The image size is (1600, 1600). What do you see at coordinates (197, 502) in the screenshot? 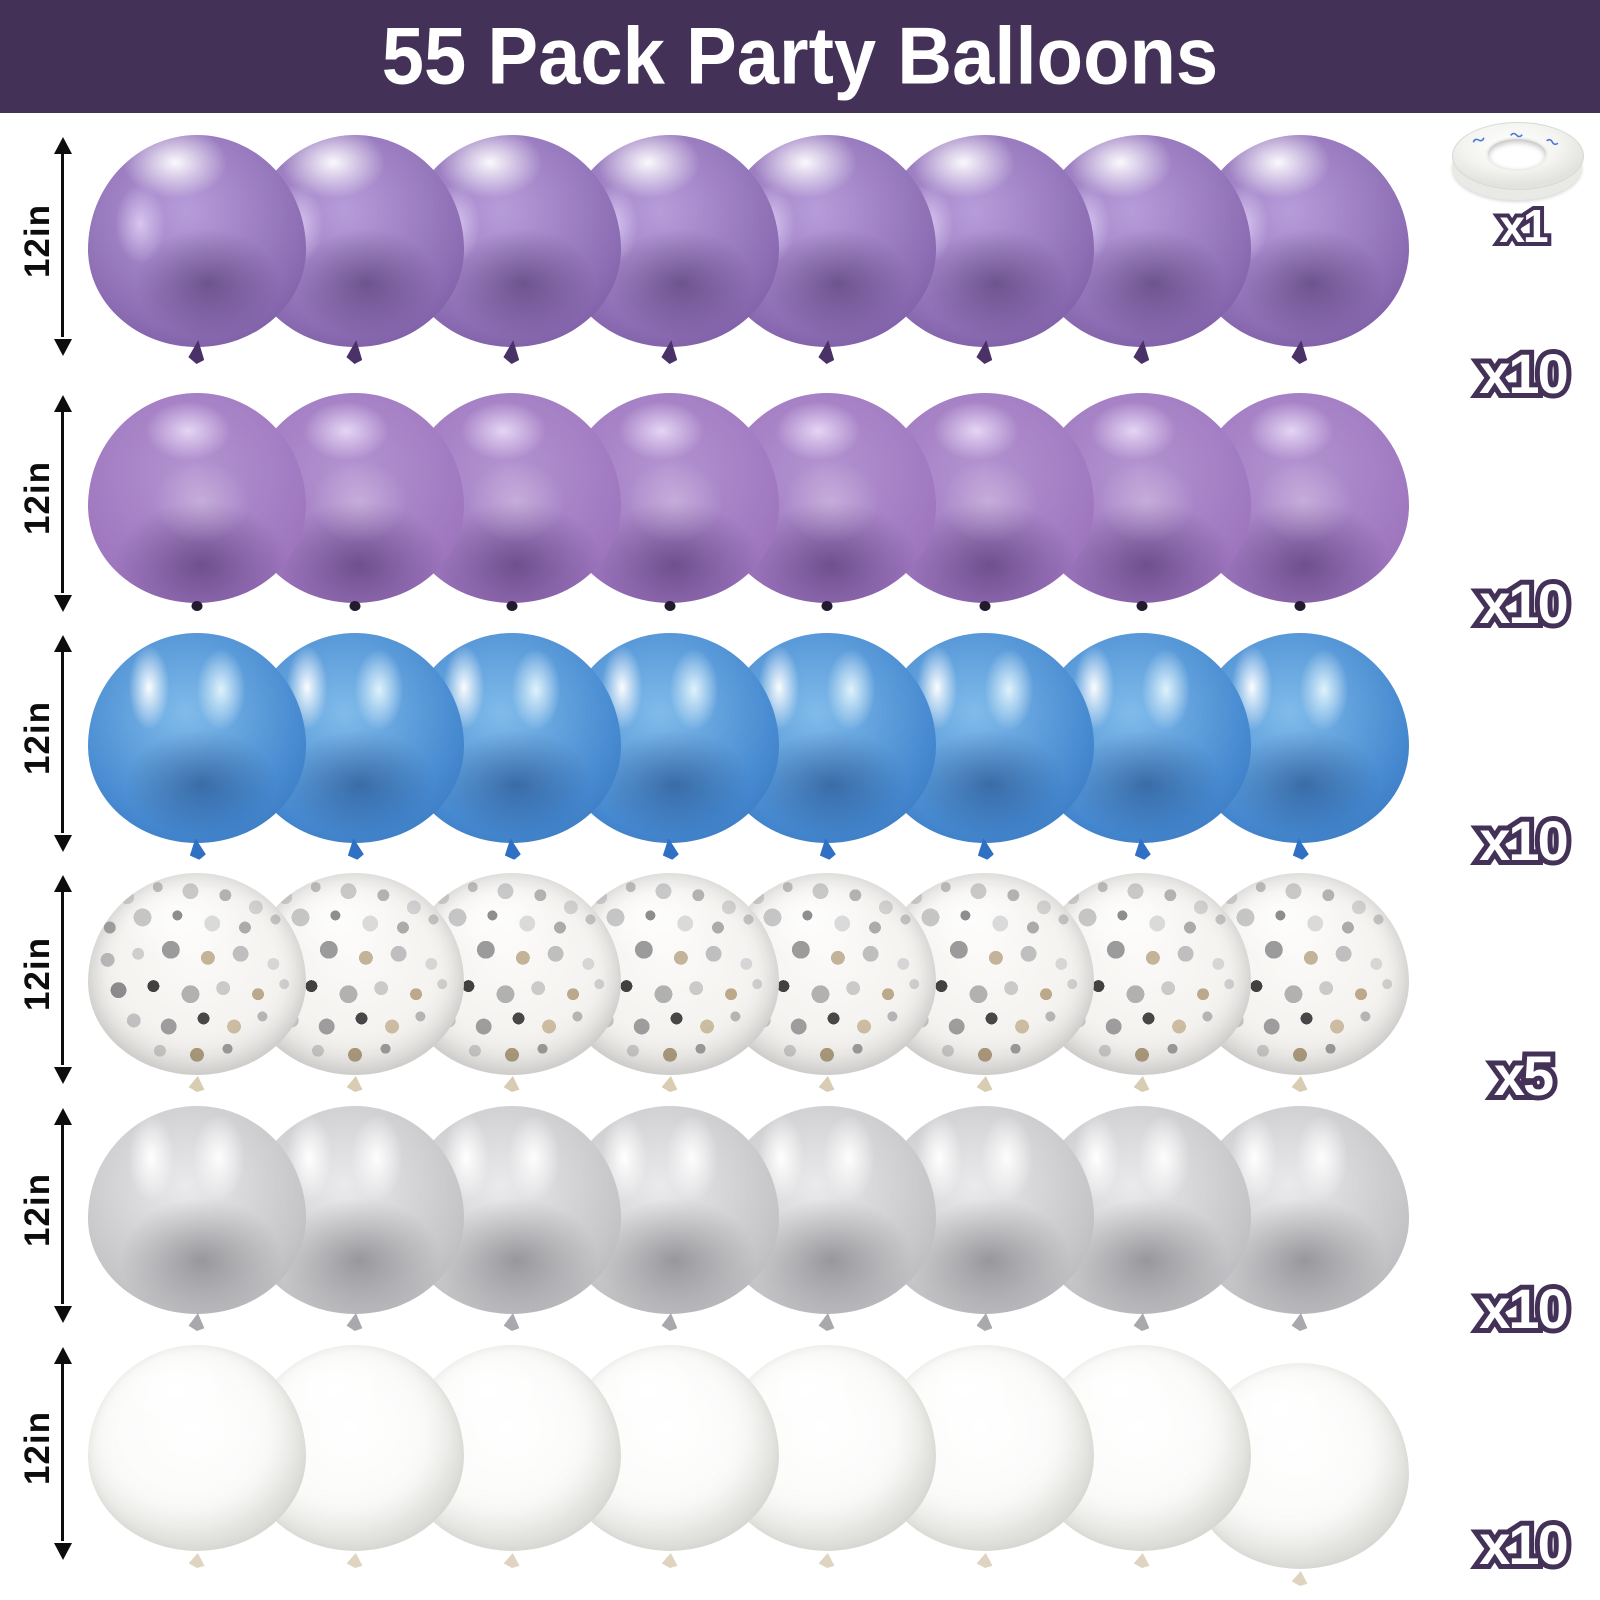
I see `balloon-matte-purple` at bounding box center [197, 502].